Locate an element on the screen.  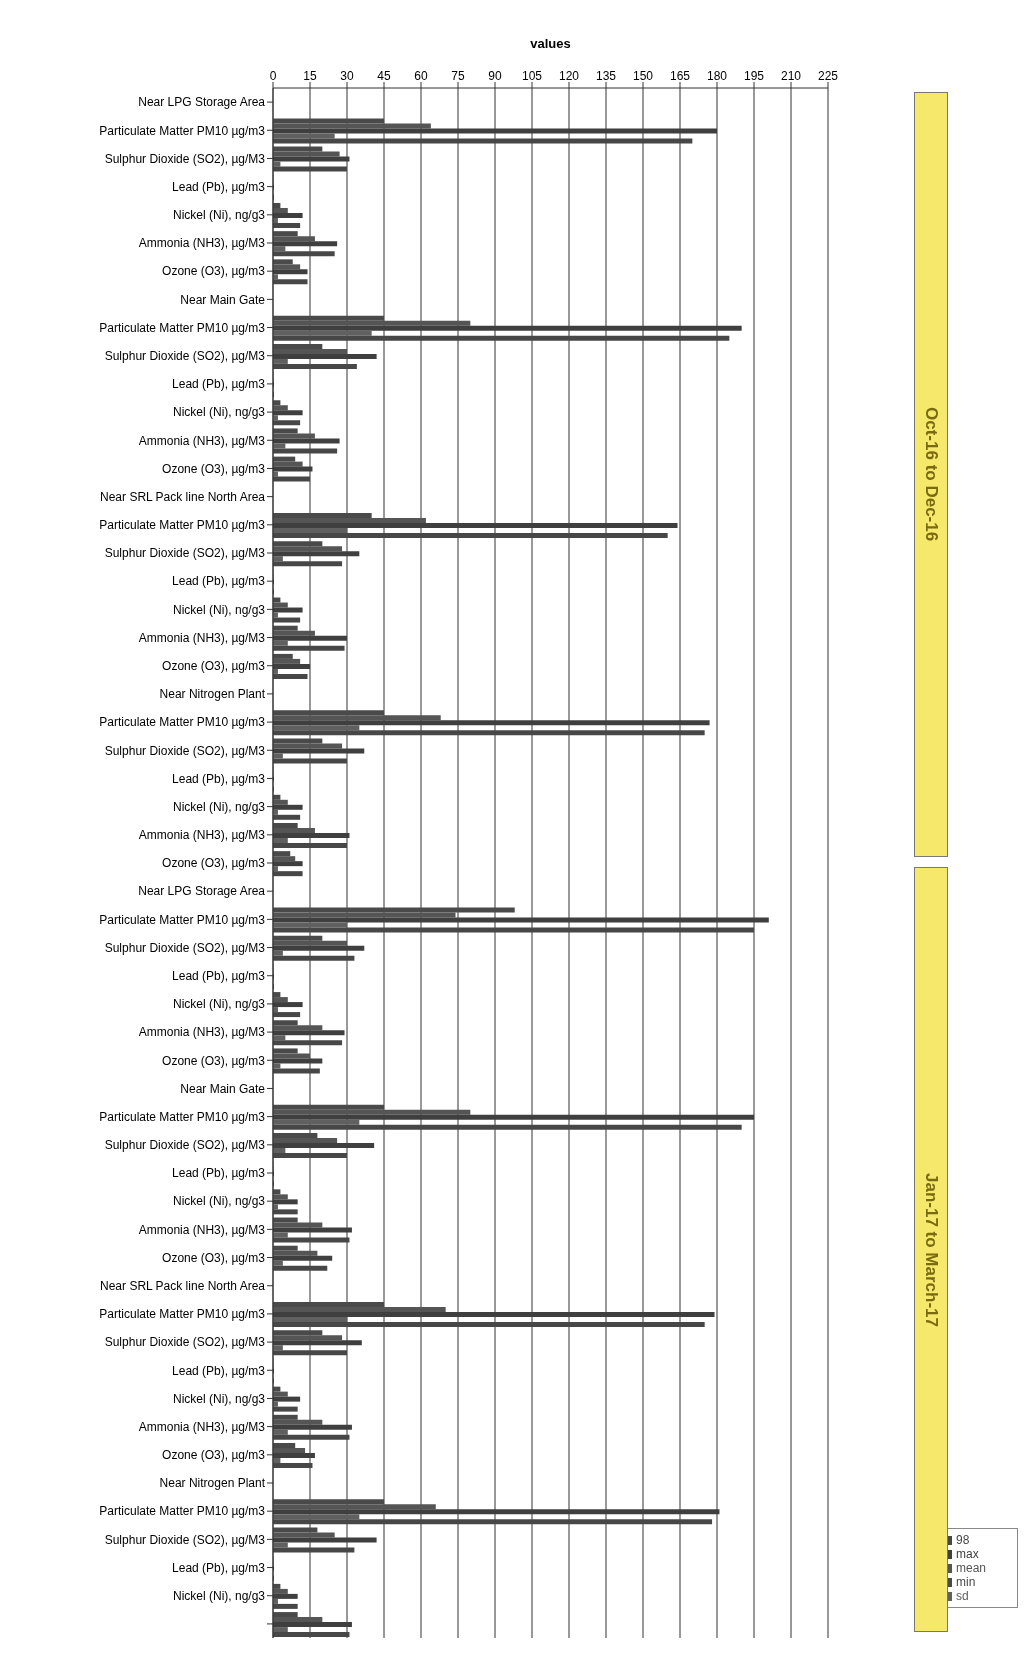
x-axis-title: values is located at coordinates (550, 43).